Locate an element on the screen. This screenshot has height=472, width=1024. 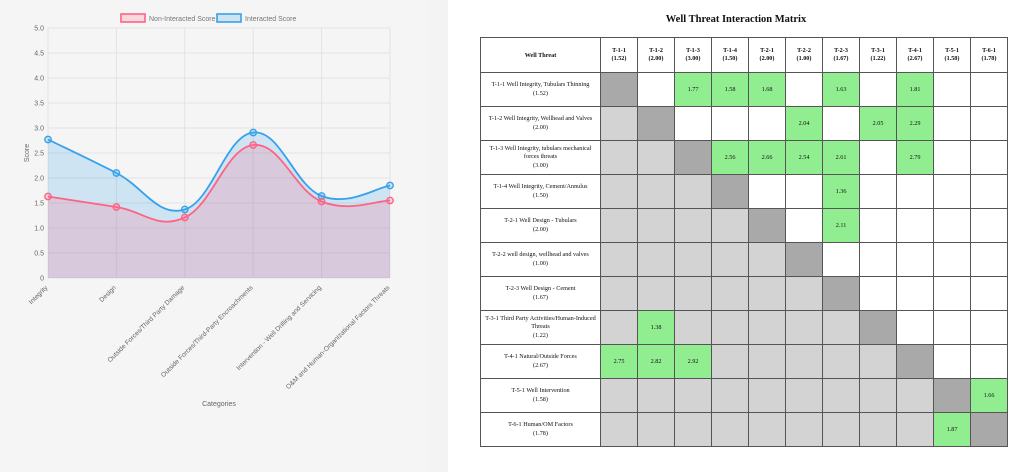
matrix-column-header: T-2-3 (1.67) is located at coordinates (841, 55).